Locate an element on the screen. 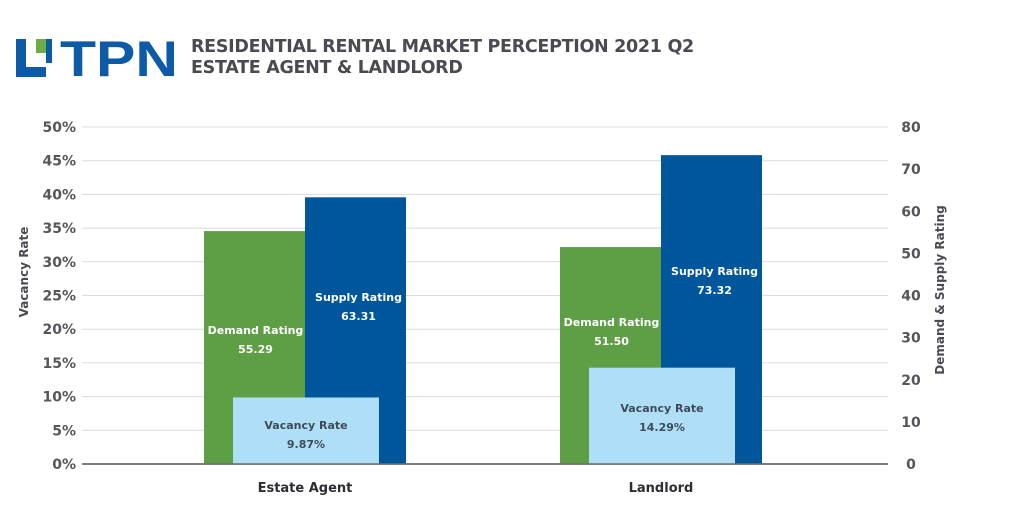 Image resolution: width=1024 pixels, height=524 pixels. right-tick-label: 0 is located at coordinates (911, 465).